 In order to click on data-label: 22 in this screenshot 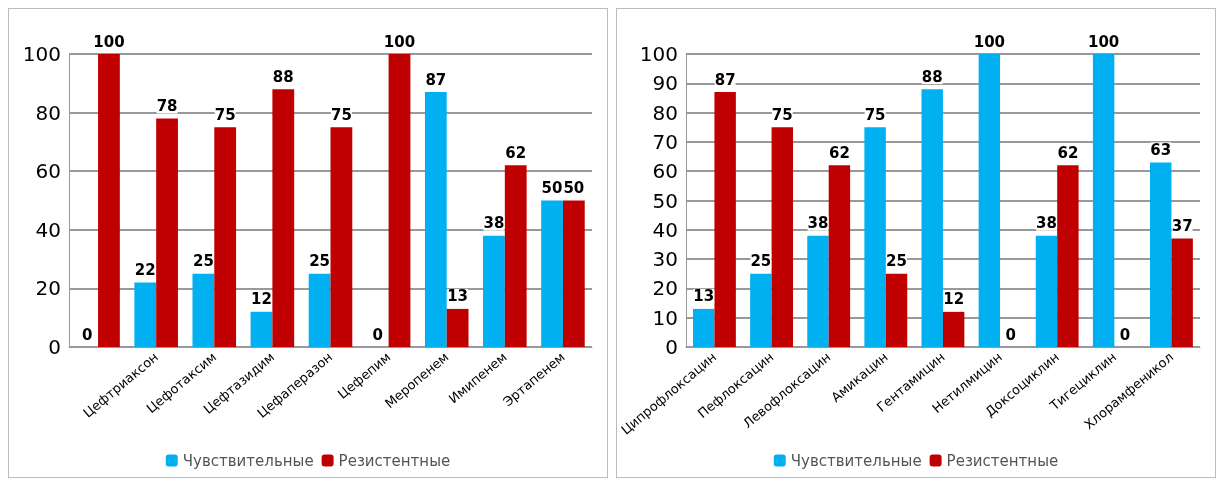, I will do `click(145, 270)`.